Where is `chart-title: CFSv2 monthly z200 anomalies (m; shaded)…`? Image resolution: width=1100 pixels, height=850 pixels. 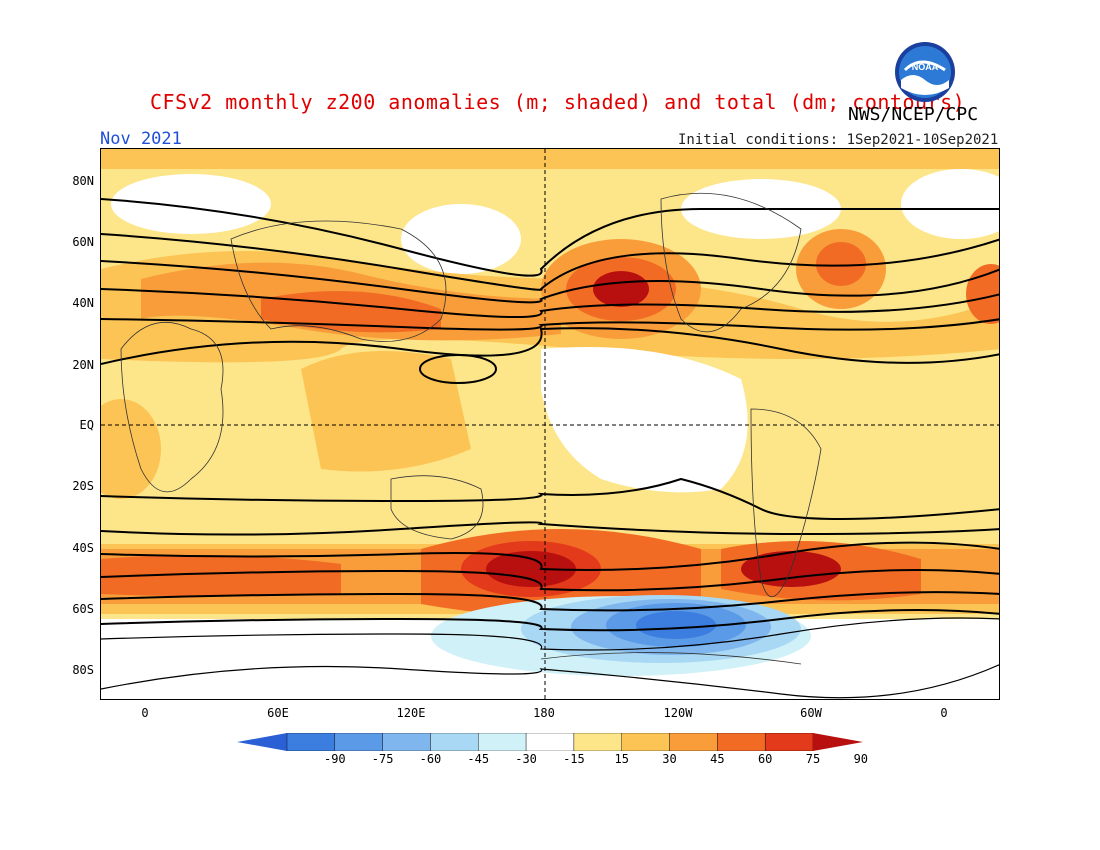 chart-title: CFSv2 monthly z200 anomalies (m; shaded)… is located at coordinates (558, 102).